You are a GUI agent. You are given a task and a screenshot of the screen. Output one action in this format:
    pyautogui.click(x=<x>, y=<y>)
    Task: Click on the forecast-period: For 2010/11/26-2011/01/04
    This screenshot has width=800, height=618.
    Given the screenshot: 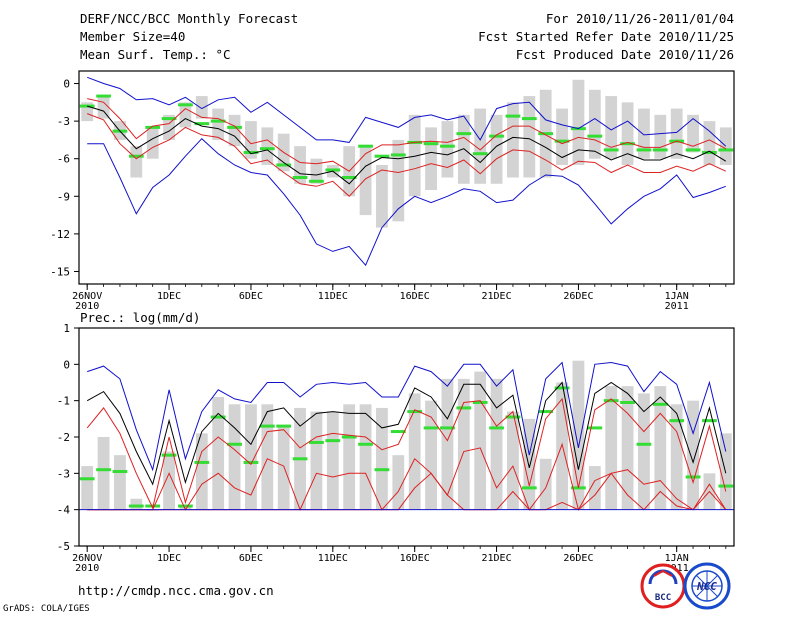 What is the action you would take?
    pyautogui.click(x=639, y=18)
    